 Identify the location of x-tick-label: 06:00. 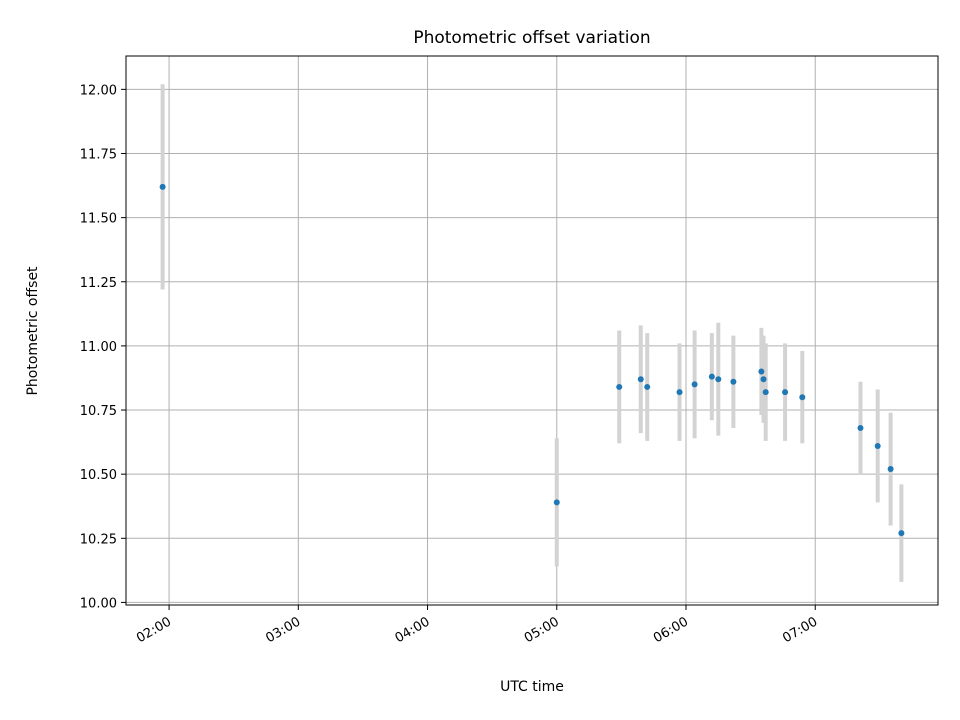
(671, 630).